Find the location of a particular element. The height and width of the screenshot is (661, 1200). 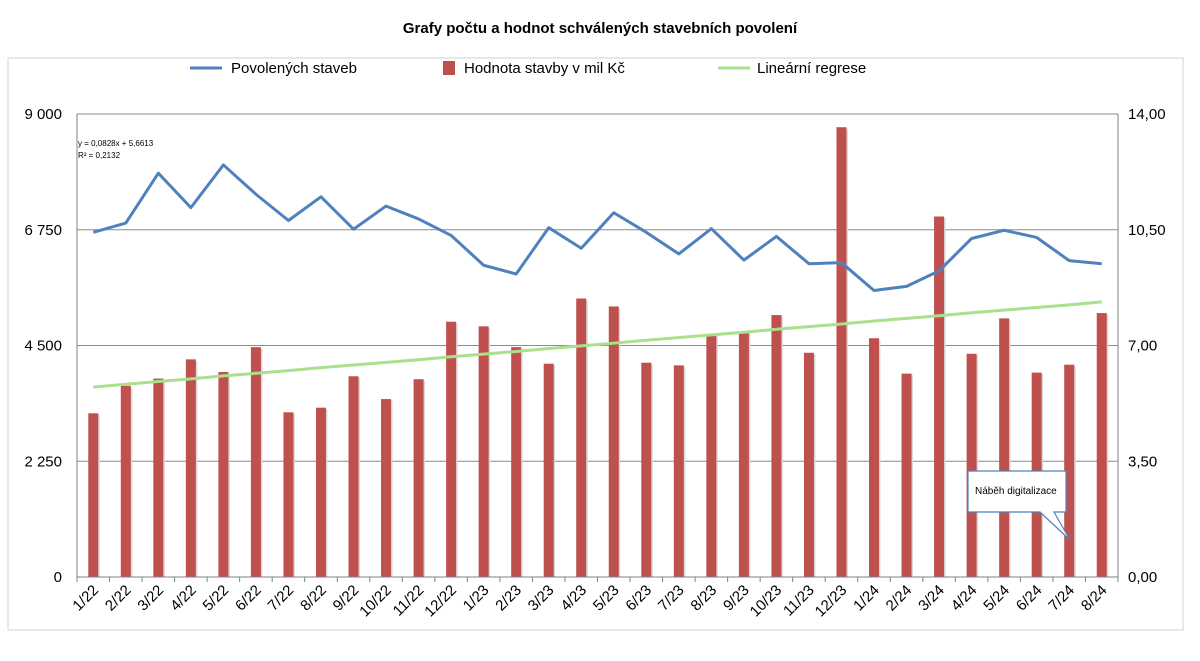

legend-swatch-bar-series is located at coordinates (449, 68).